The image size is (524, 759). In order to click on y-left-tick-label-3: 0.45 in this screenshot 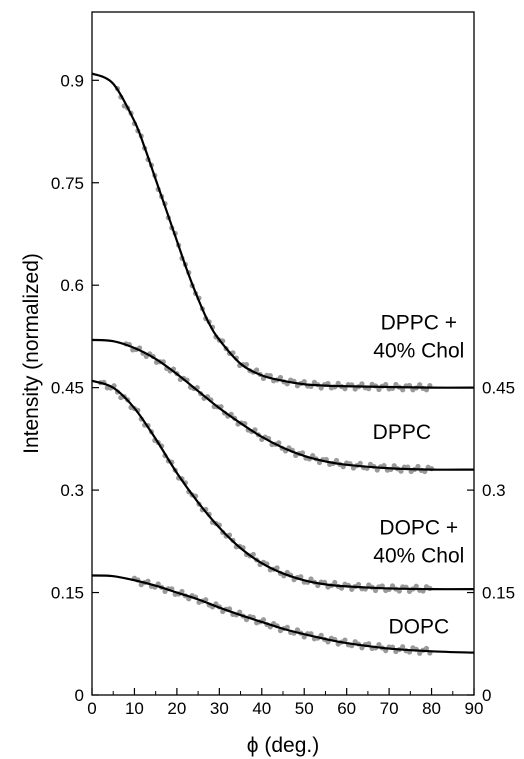, I will do `click(67, 388)`.